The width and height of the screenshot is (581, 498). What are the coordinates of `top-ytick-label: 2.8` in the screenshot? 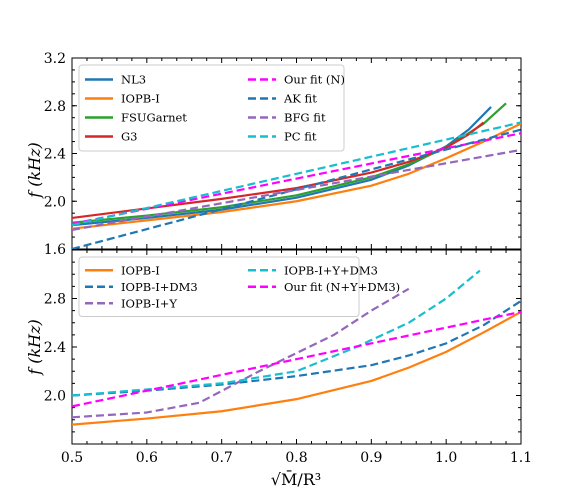 It's located at (55, 107).